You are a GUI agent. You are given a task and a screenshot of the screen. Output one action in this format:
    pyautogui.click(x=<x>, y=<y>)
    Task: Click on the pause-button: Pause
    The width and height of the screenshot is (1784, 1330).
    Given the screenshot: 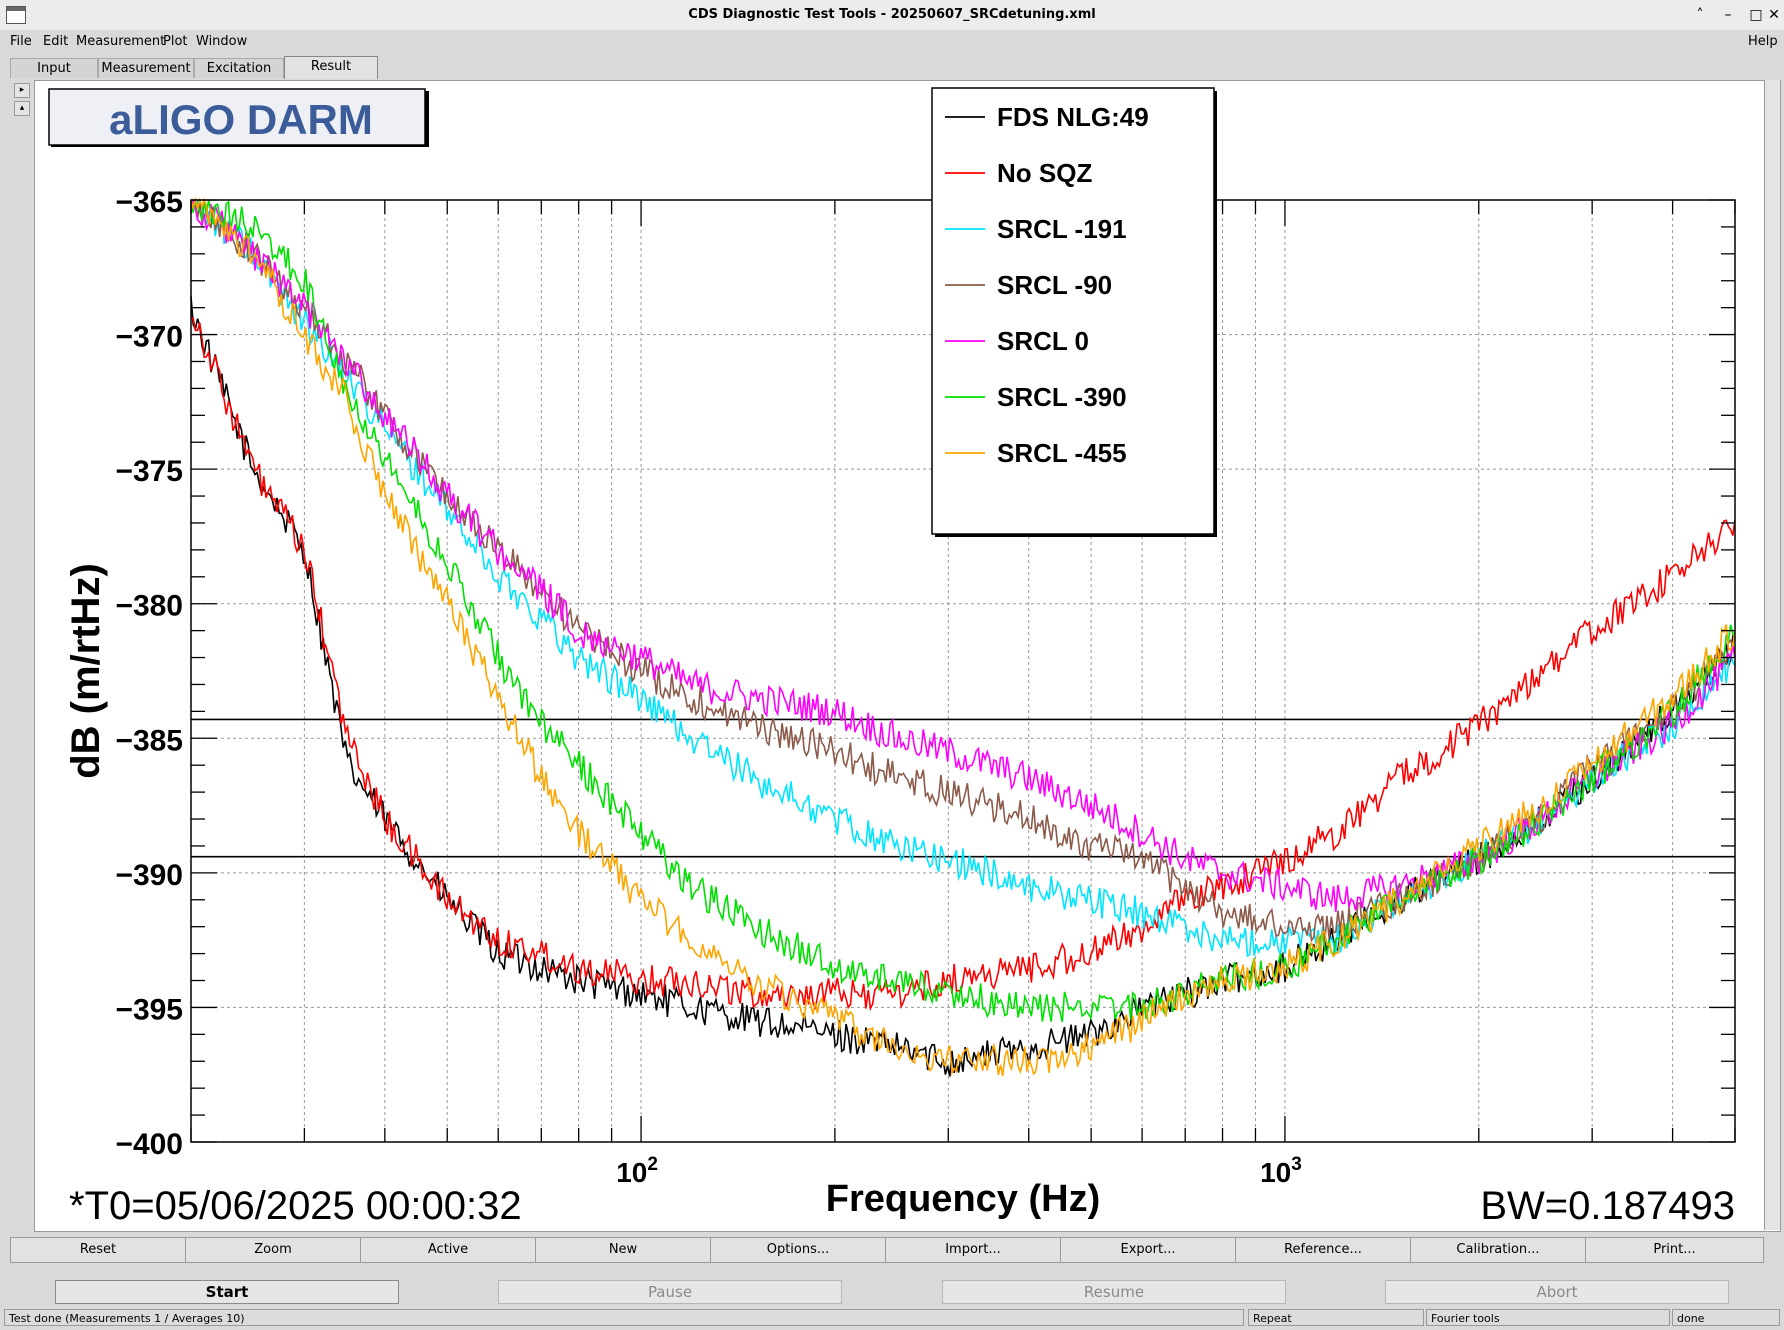 What is the action you would take?
    pyautogui.click(x=670, y=1292)
    